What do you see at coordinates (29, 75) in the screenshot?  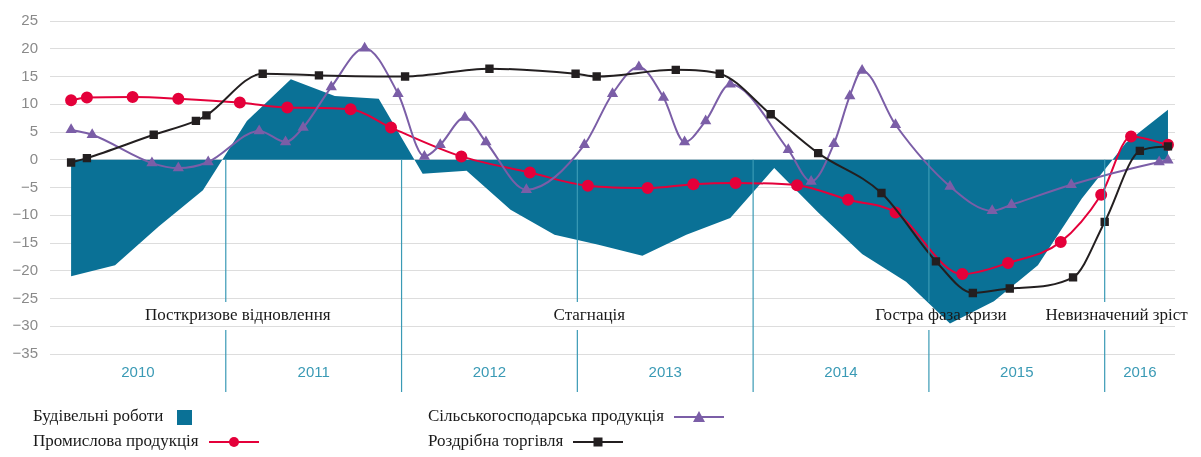 I see `y-tick-label: 15` at bounding box center [29, 75].